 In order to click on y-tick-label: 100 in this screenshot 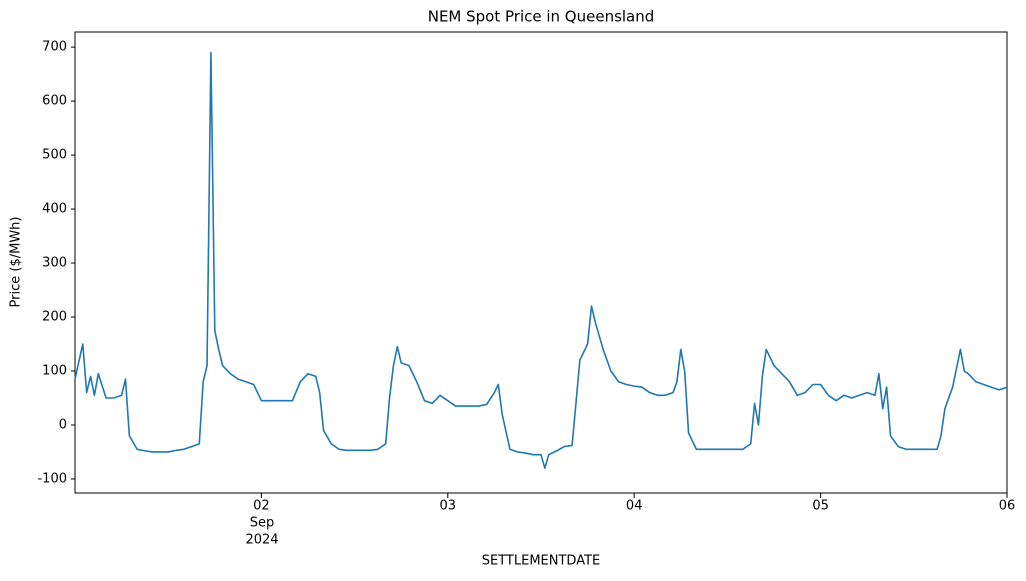, I will do `click(54, 371)`.